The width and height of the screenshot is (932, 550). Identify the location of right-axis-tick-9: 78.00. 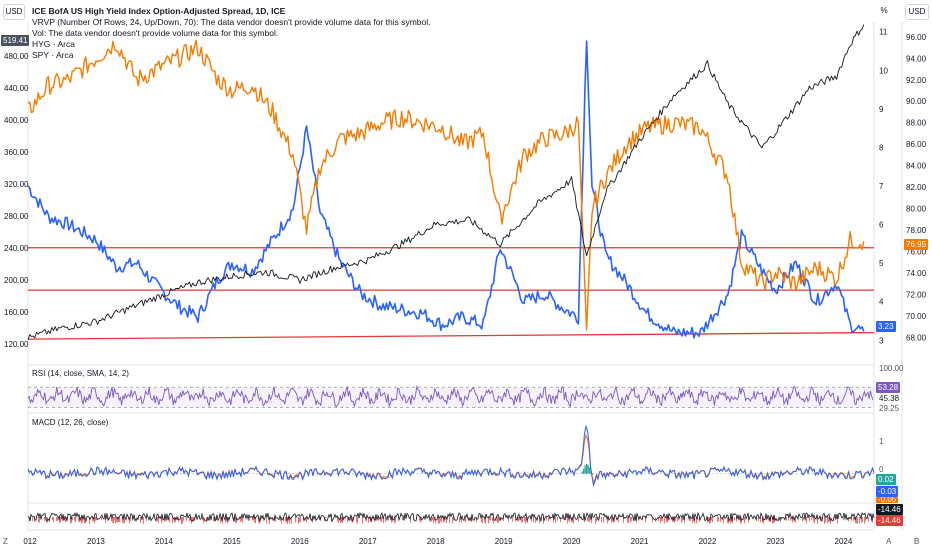
(916, 230).